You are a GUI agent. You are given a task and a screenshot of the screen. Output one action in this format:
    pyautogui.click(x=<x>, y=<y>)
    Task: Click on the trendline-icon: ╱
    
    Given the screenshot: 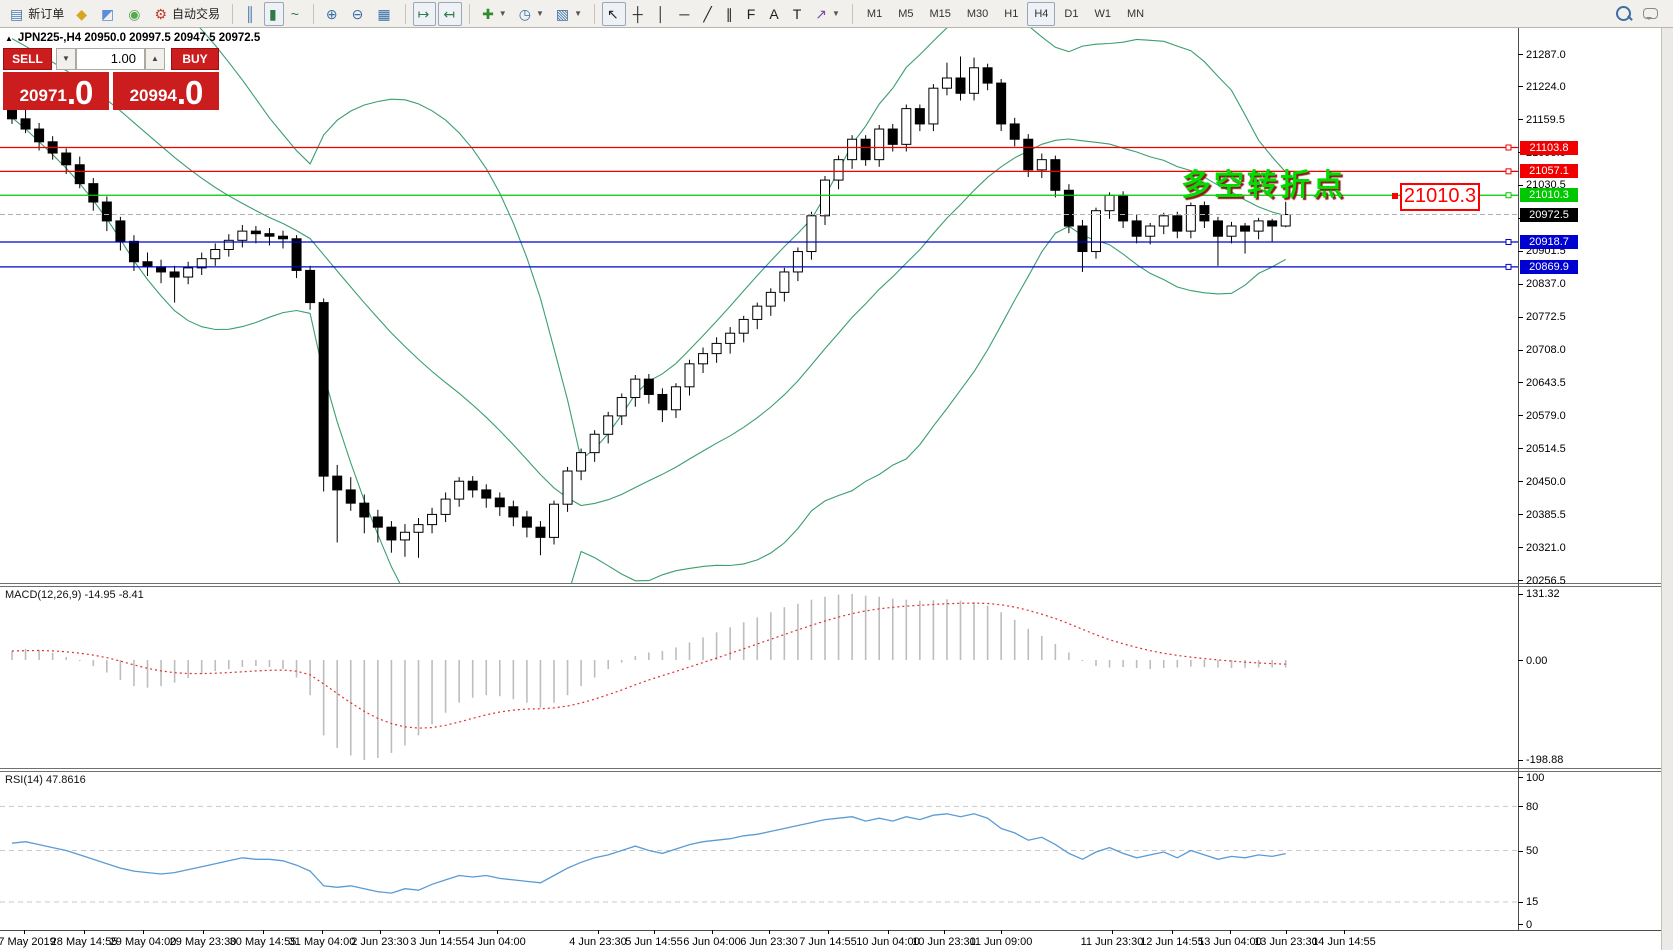 What is the action you would take?
    pyautogui.click(x=707, y=13)
    